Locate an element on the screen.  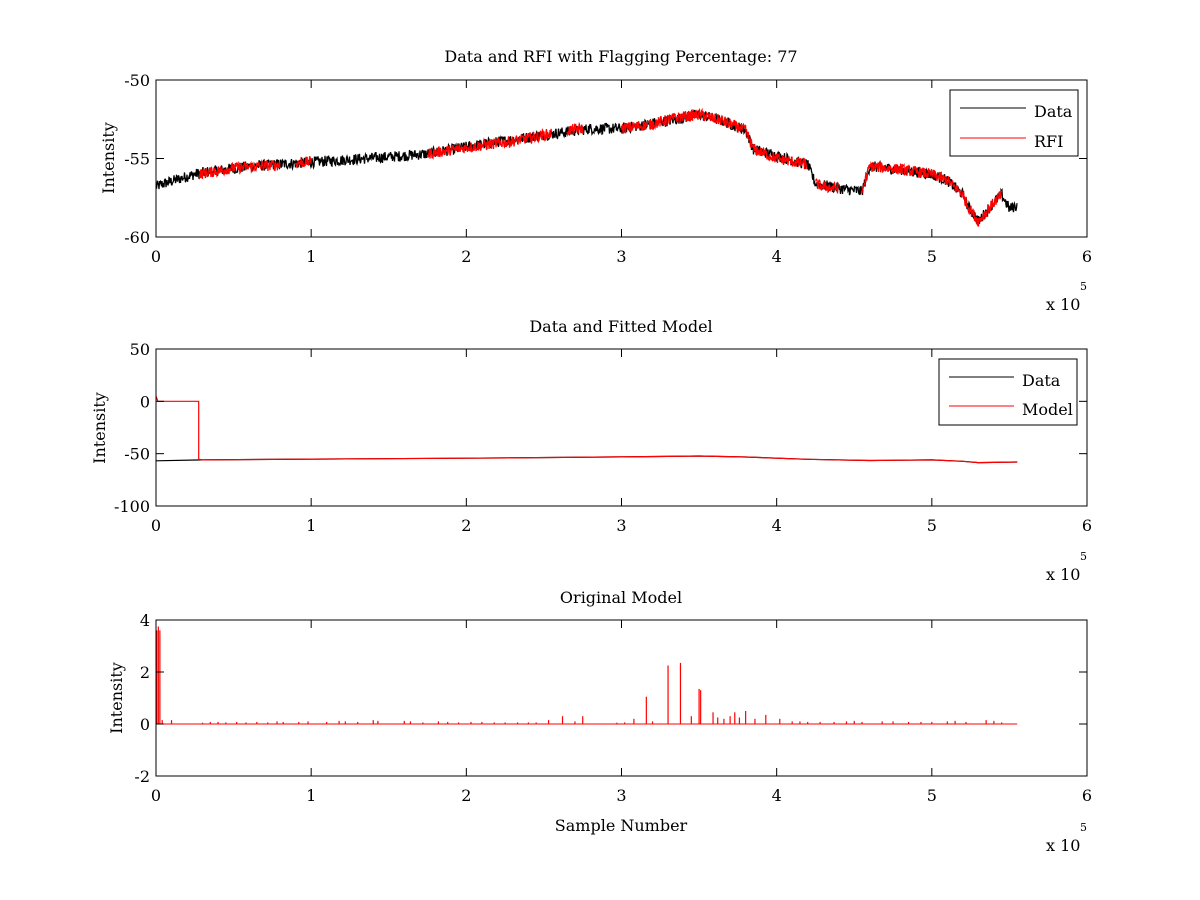
chart-title: Original Model is located at coordinates (621, 597).